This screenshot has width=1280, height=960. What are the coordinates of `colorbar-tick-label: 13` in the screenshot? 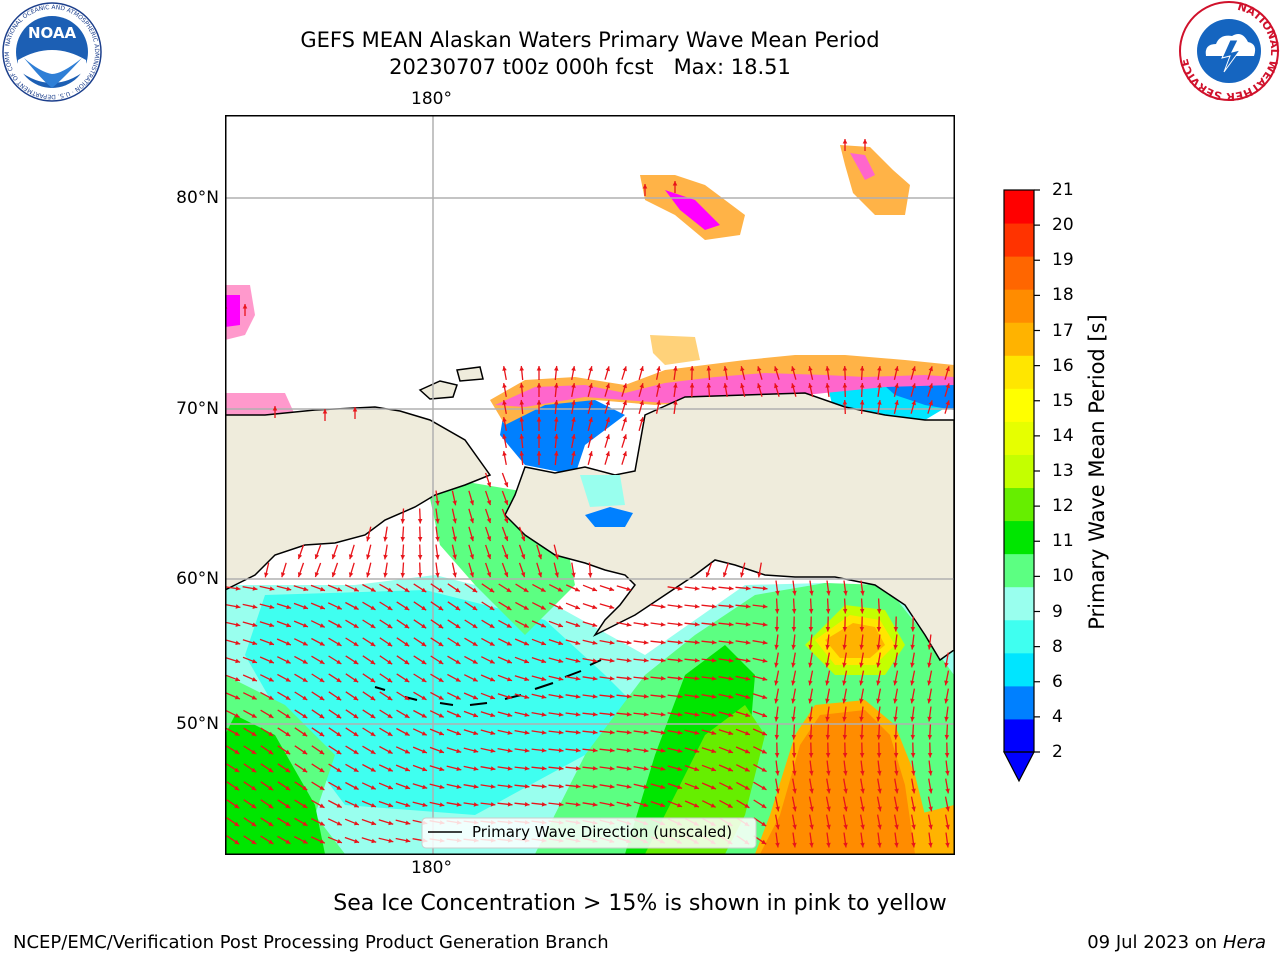 It's located at (1063, 471).